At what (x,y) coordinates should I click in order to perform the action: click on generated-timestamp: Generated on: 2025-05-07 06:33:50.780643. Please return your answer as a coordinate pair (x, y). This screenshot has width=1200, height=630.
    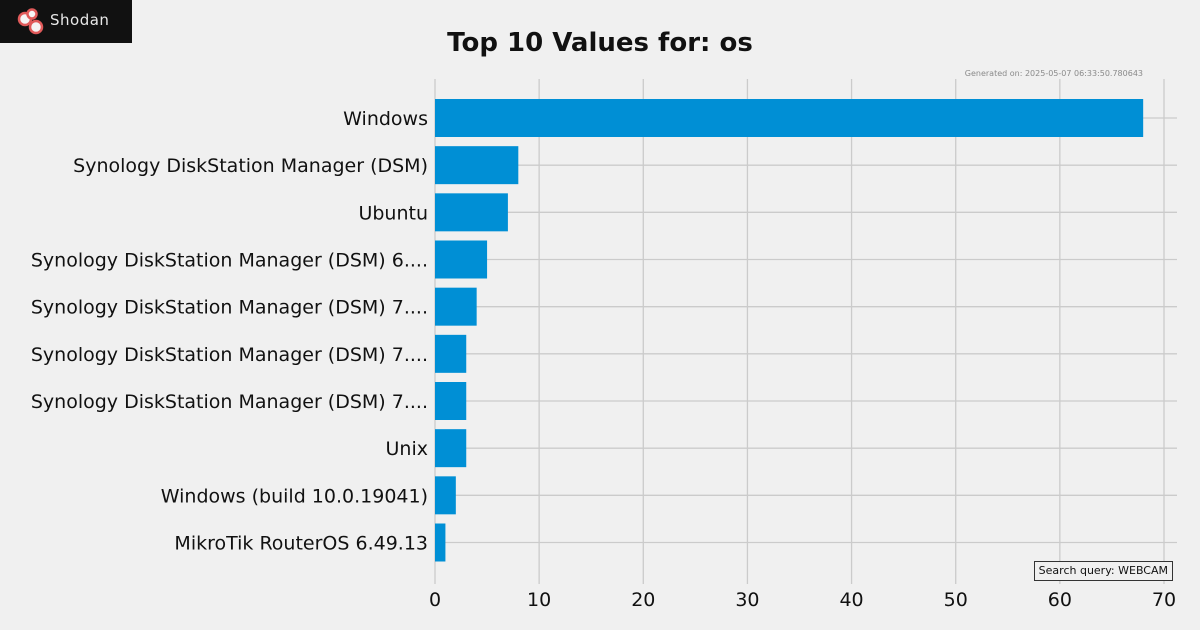
    Looking at the image, I should click on (1053, 73).